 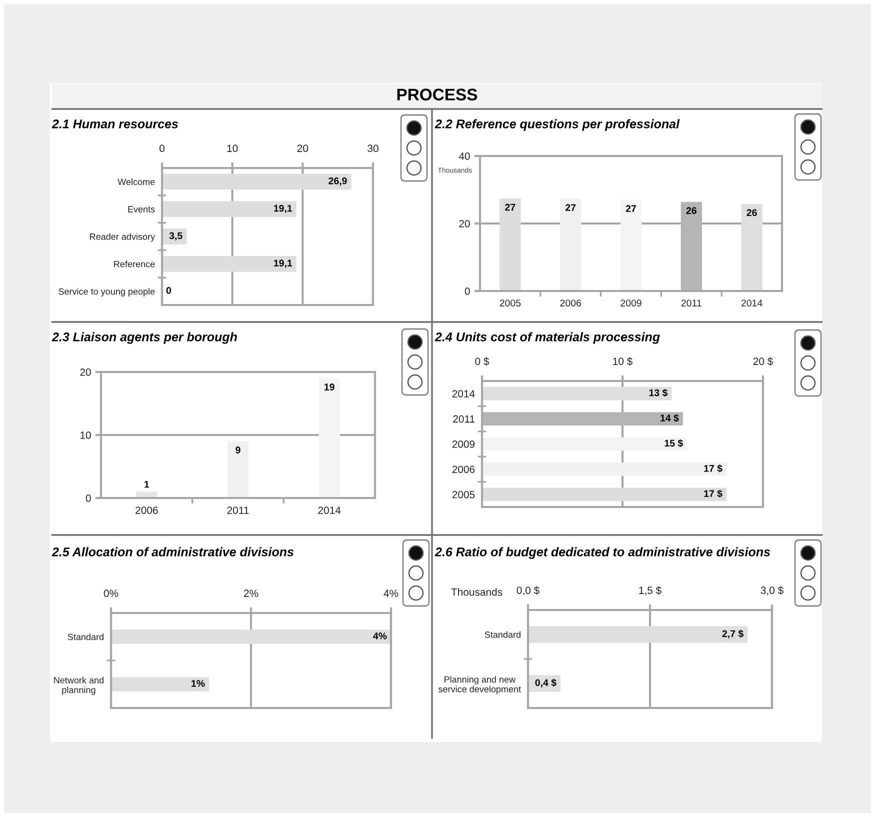 I want to click on chart-title: 2.5 Allocation of administrative divisions, so click(x=173, y=551).